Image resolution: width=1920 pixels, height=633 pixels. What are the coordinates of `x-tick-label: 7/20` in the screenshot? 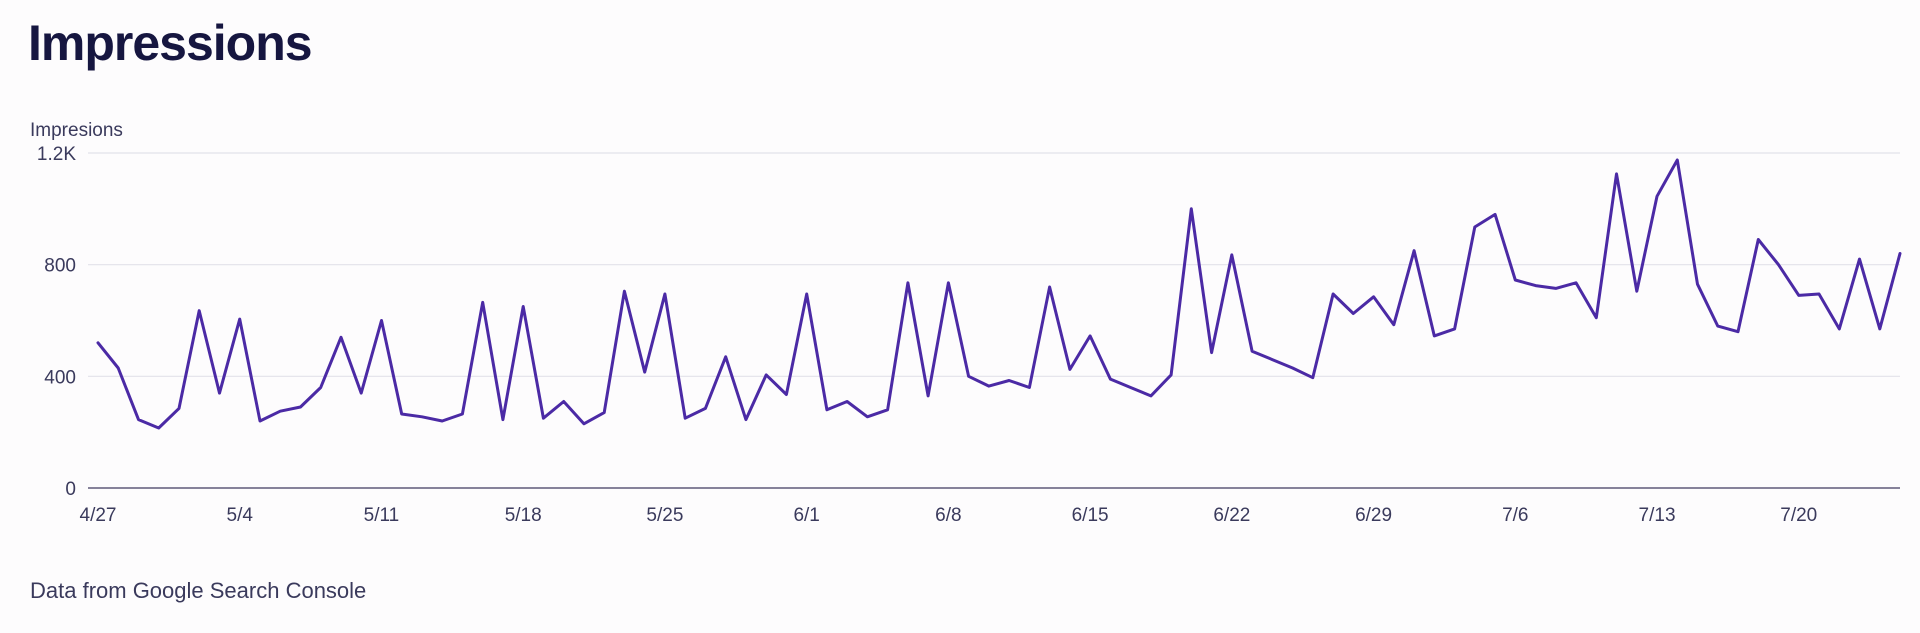 It's located at (1798, 515).